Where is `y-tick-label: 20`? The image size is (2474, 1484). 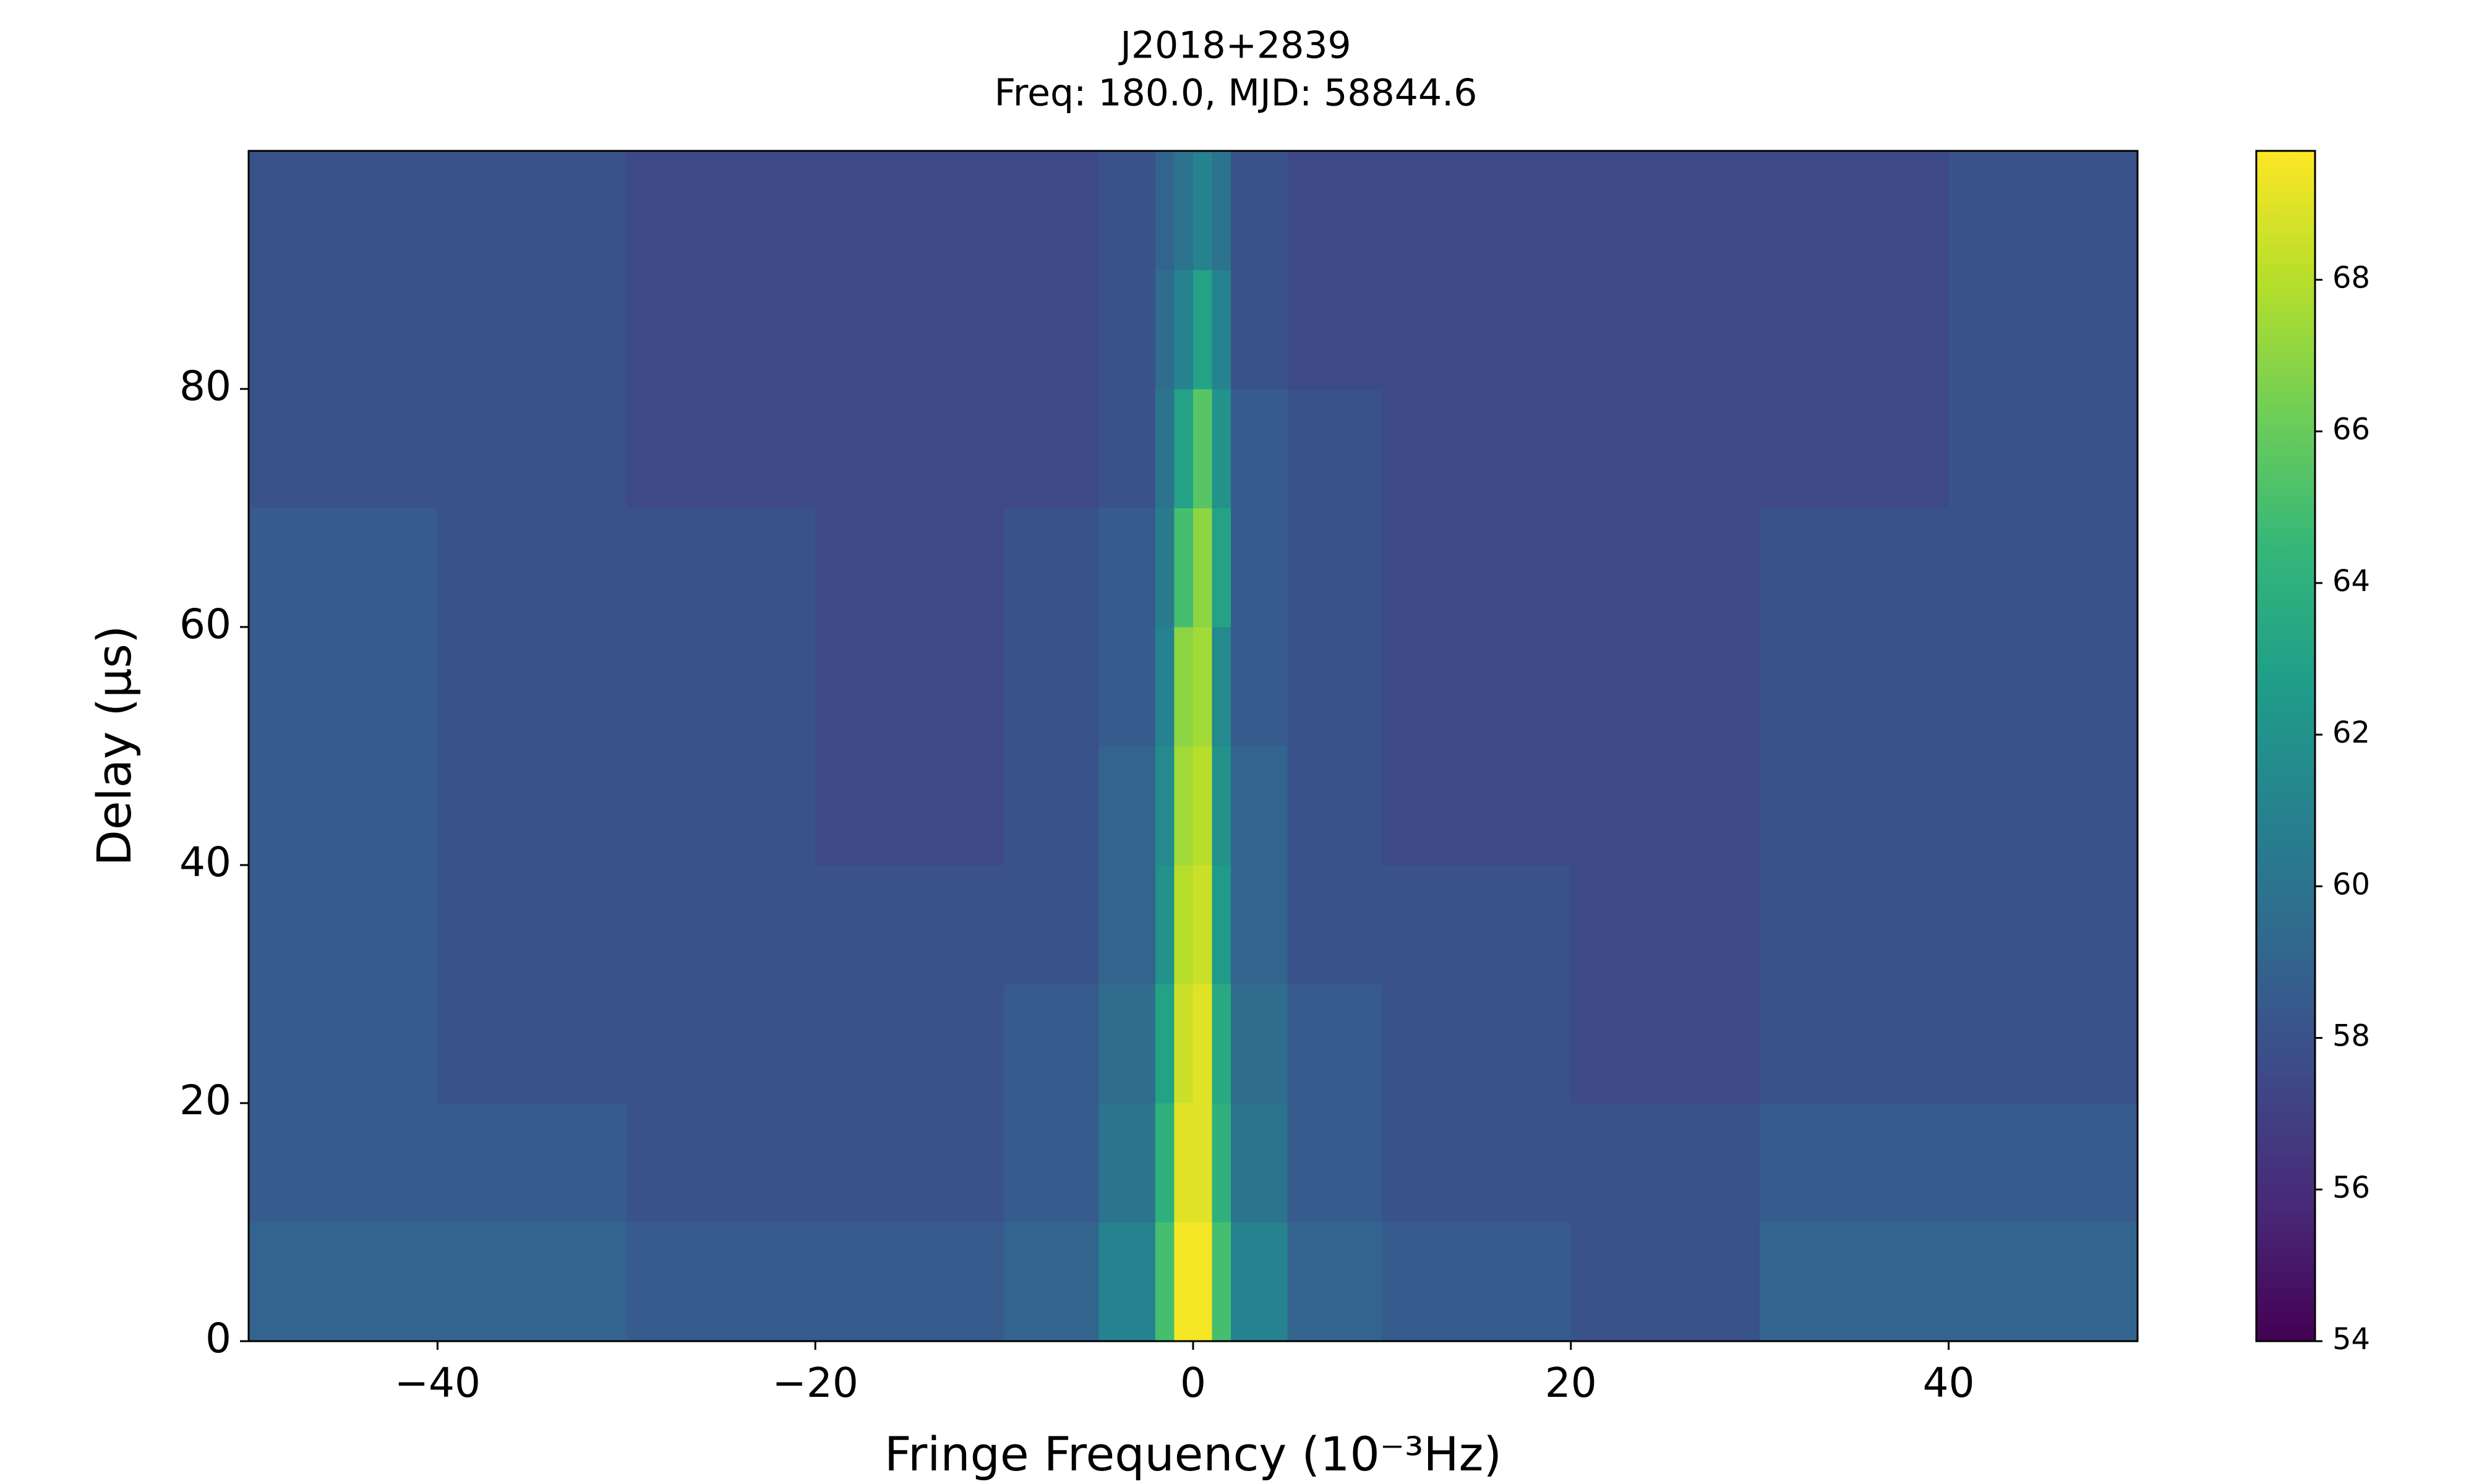 y-tick-label: 20 is located at coordinates (205, 1100).